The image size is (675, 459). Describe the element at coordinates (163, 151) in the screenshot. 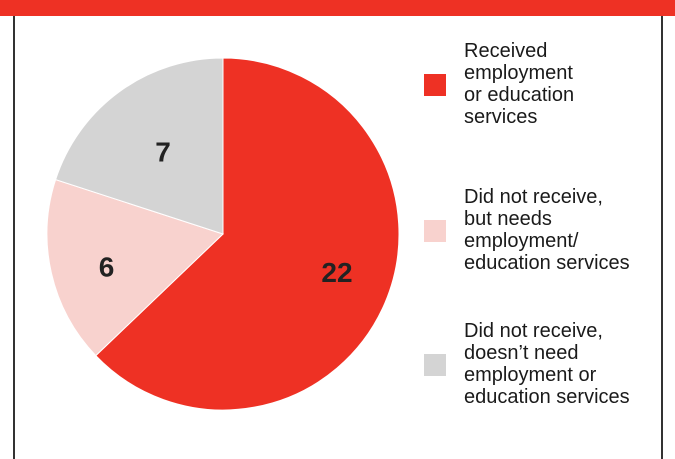

I see `pie-label-doesnt-need-services: 7` at that location.